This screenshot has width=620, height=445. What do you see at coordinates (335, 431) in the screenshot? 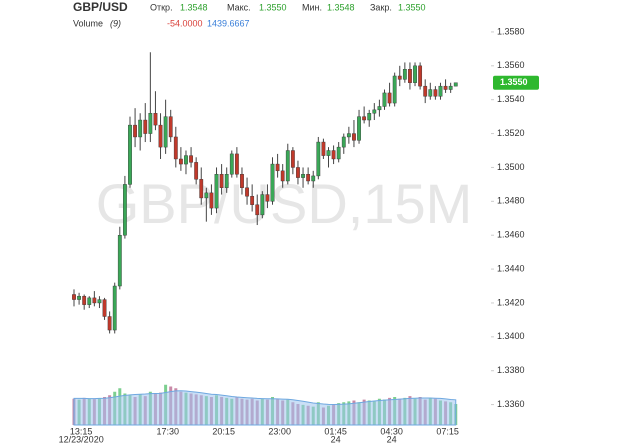
I see `x-tick-label: 01:45` at bounding box center [335, 431].